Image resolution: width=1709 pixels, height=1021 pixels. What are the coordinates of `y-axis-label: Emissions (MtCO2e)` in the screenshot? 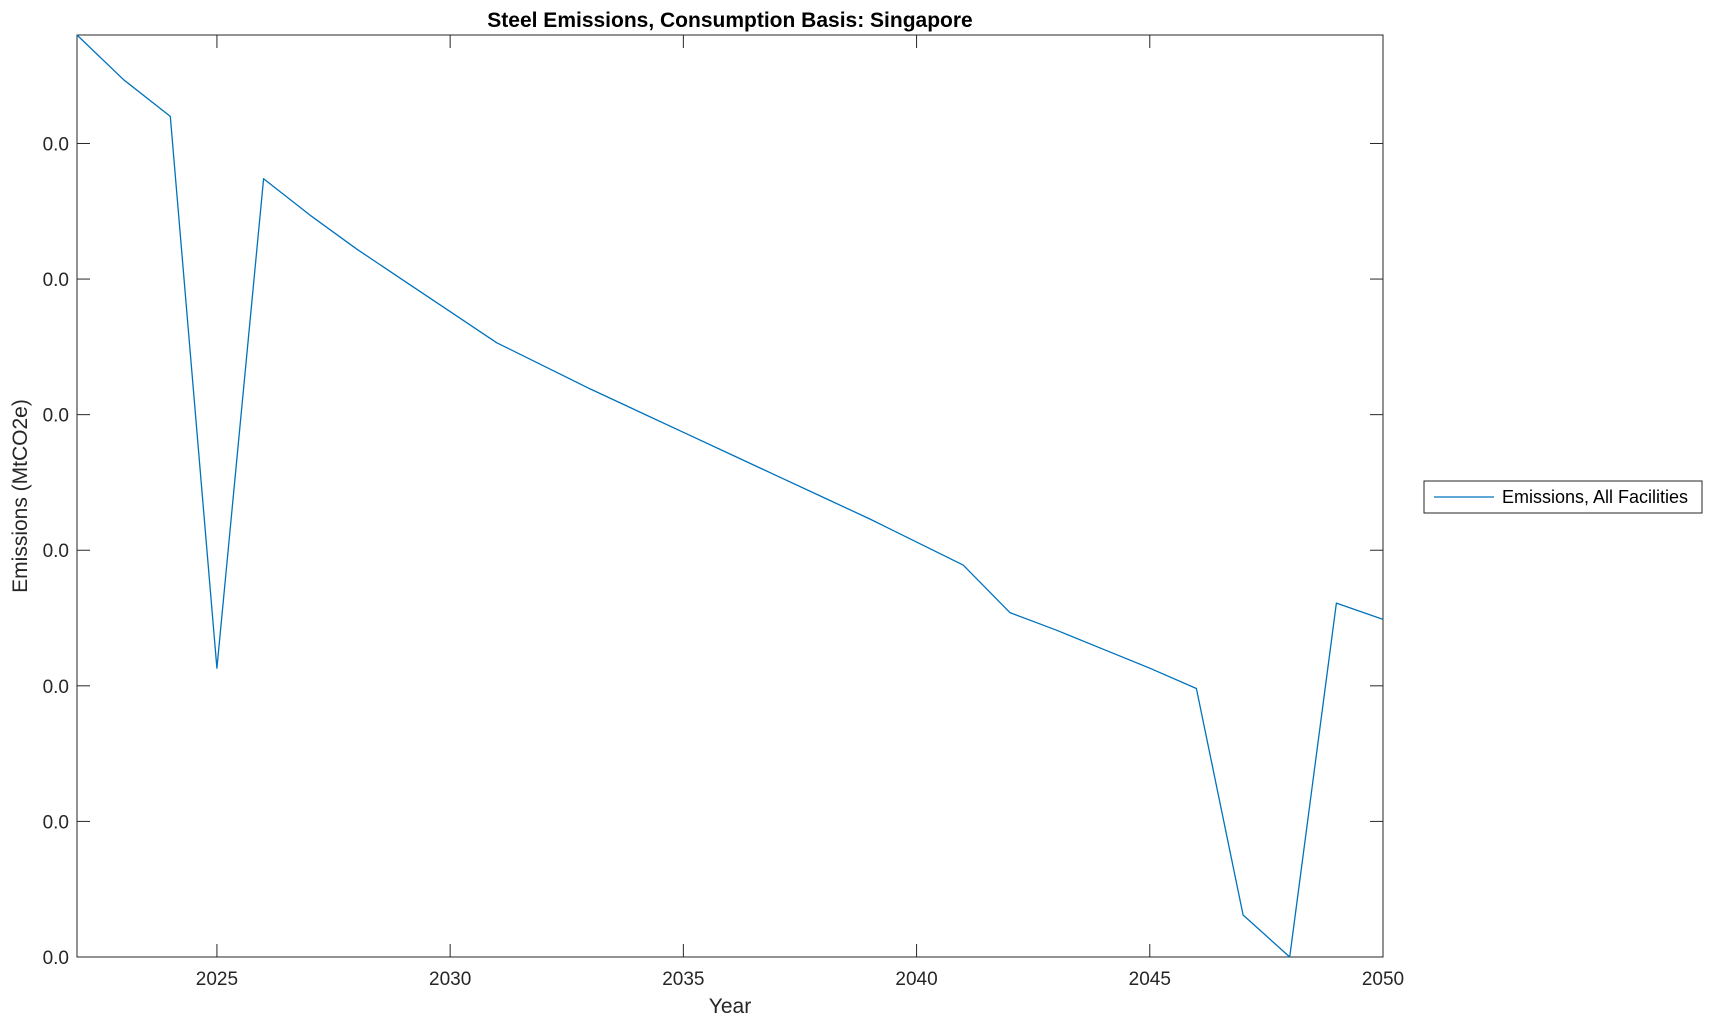 It's located at (20, 496).